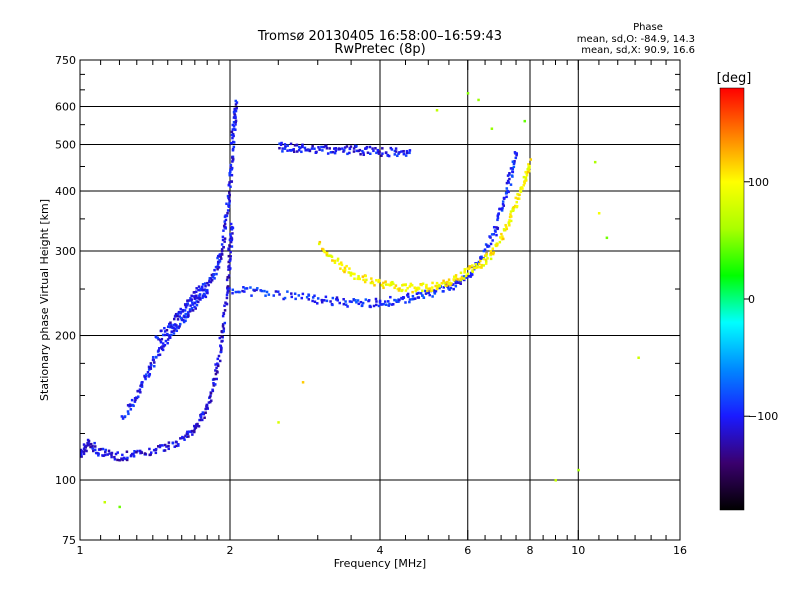 The height and width of the screenshot is (605, 800). I want to click on x-tick-label: 10, so click(578, 550).